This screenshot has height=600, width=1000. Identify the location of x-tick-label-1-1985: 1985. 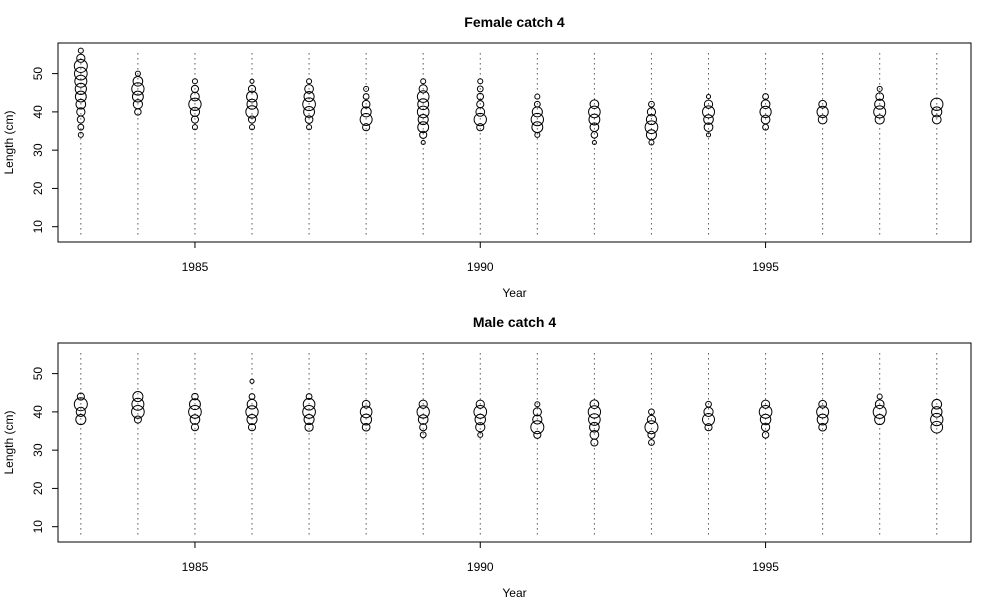
(195, 567).